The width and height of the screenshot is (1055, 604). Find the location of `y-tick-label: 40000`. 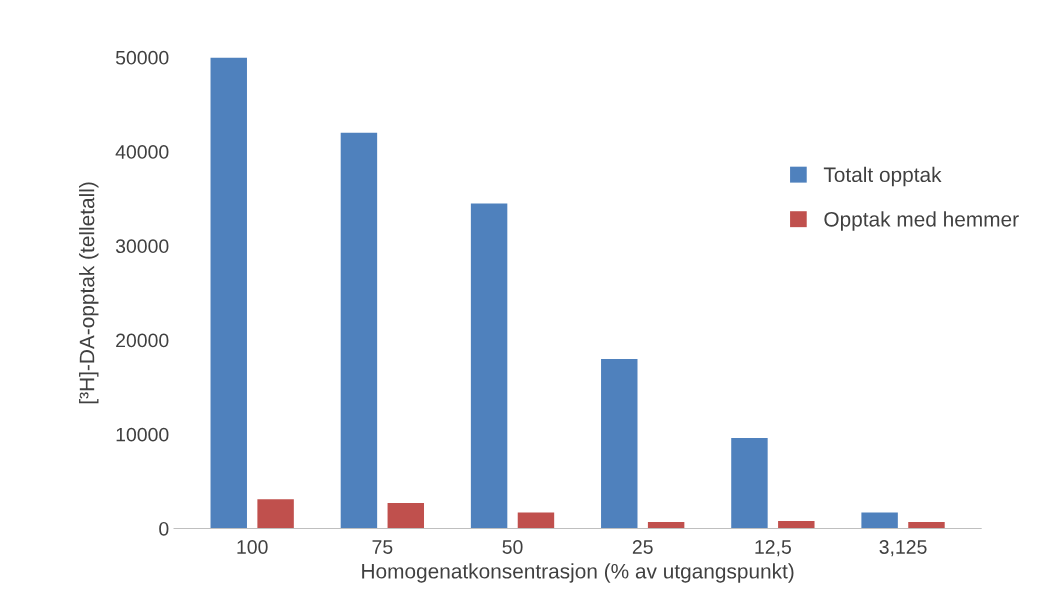

y-tick-label: 40000 is located at coordinates (142, 152).